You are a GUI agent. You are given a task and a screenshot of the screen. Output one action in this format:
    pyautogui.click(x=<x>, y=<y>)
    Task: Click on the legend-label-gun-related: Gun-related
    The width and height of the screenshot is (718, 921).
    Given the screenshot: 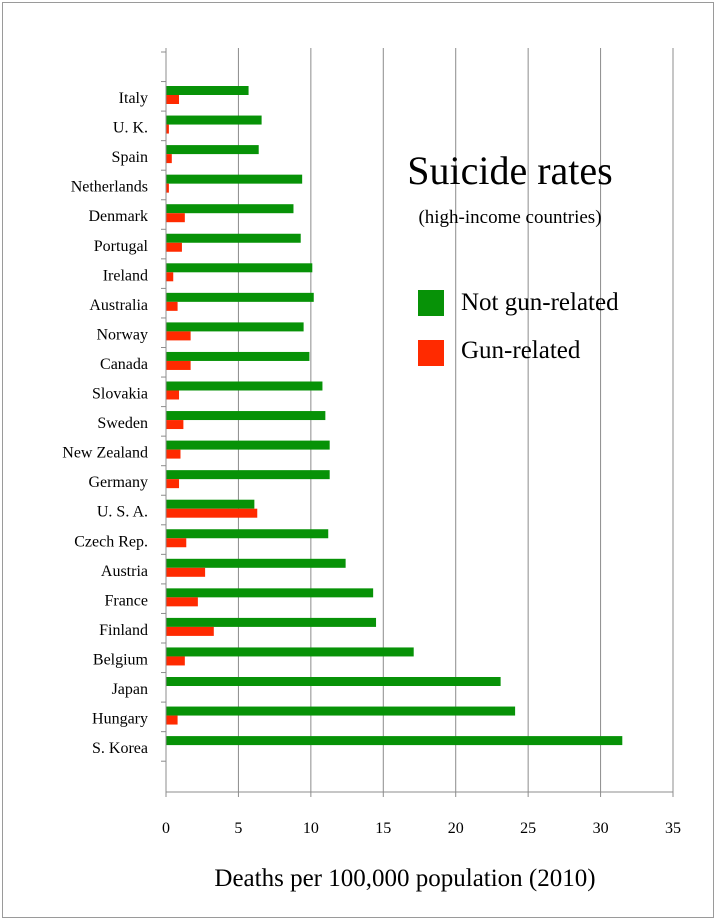 What is the action you would take?
    pyautogui.click(x=521, y=350)
    